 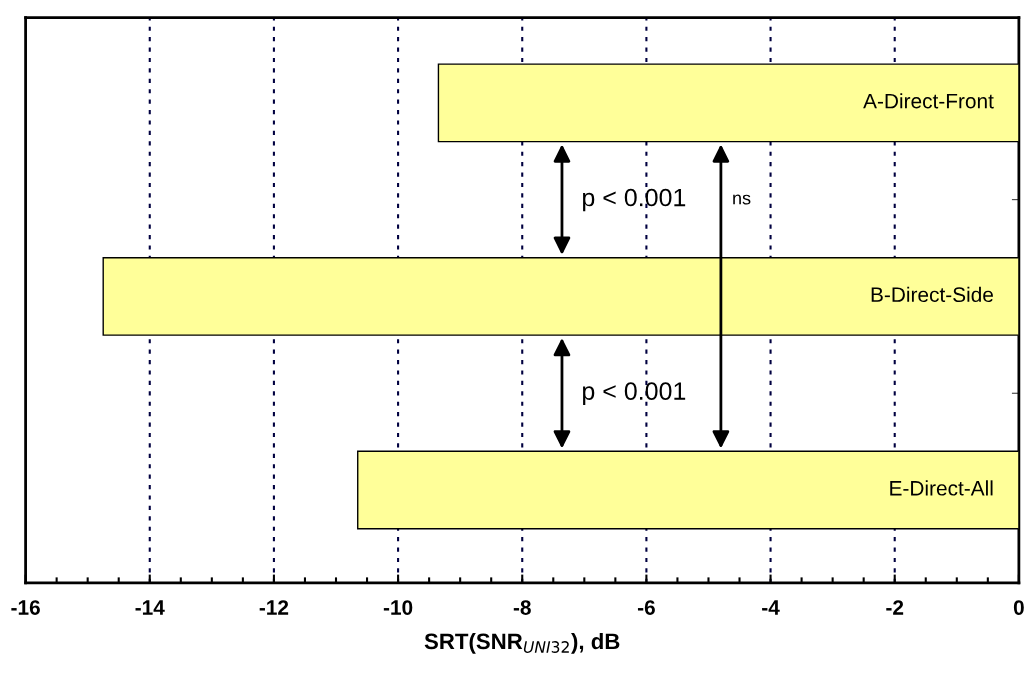 I want to click on x-tick-label: -12, so click(x=274, y=607).